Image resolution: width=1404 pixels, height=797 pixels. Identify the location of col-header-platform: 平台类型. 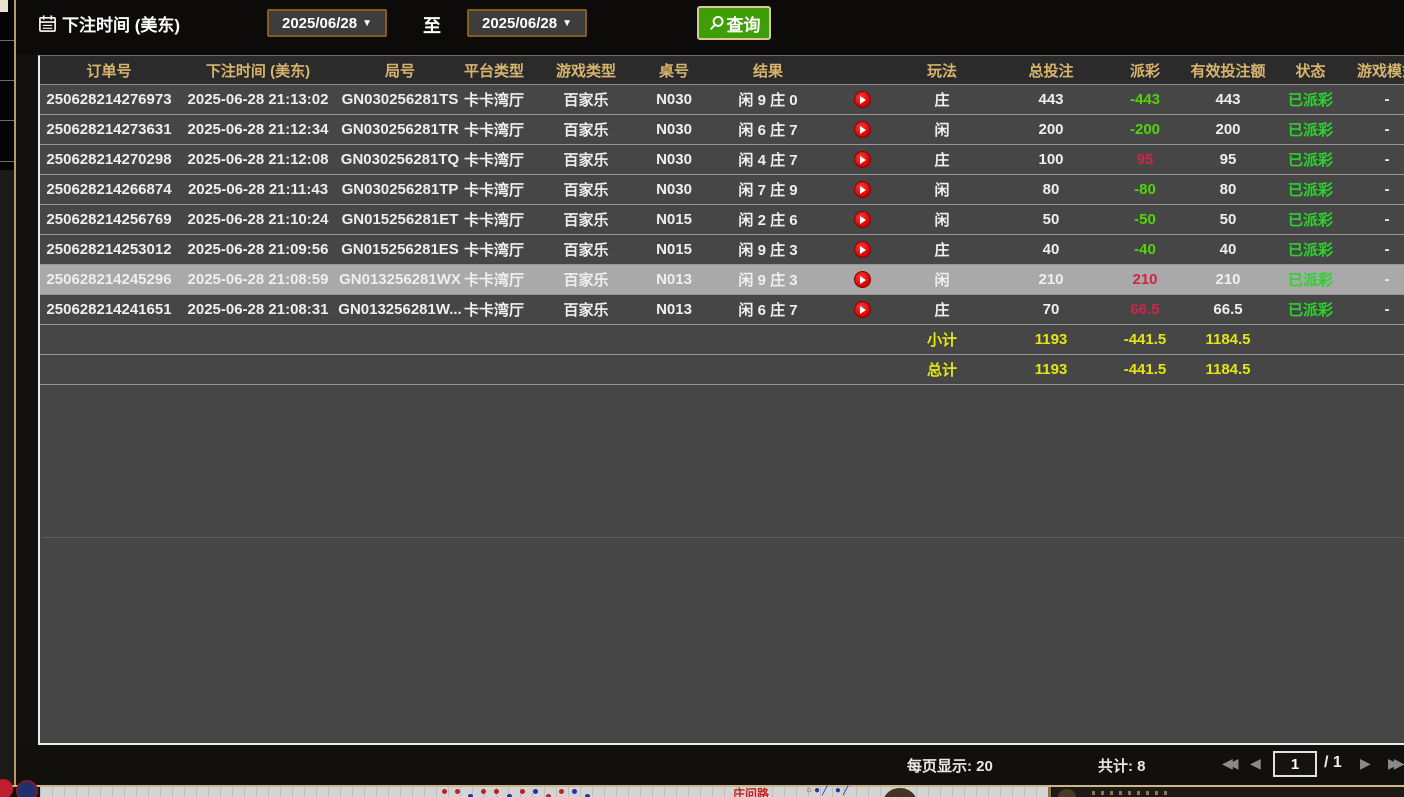
(493, 71).